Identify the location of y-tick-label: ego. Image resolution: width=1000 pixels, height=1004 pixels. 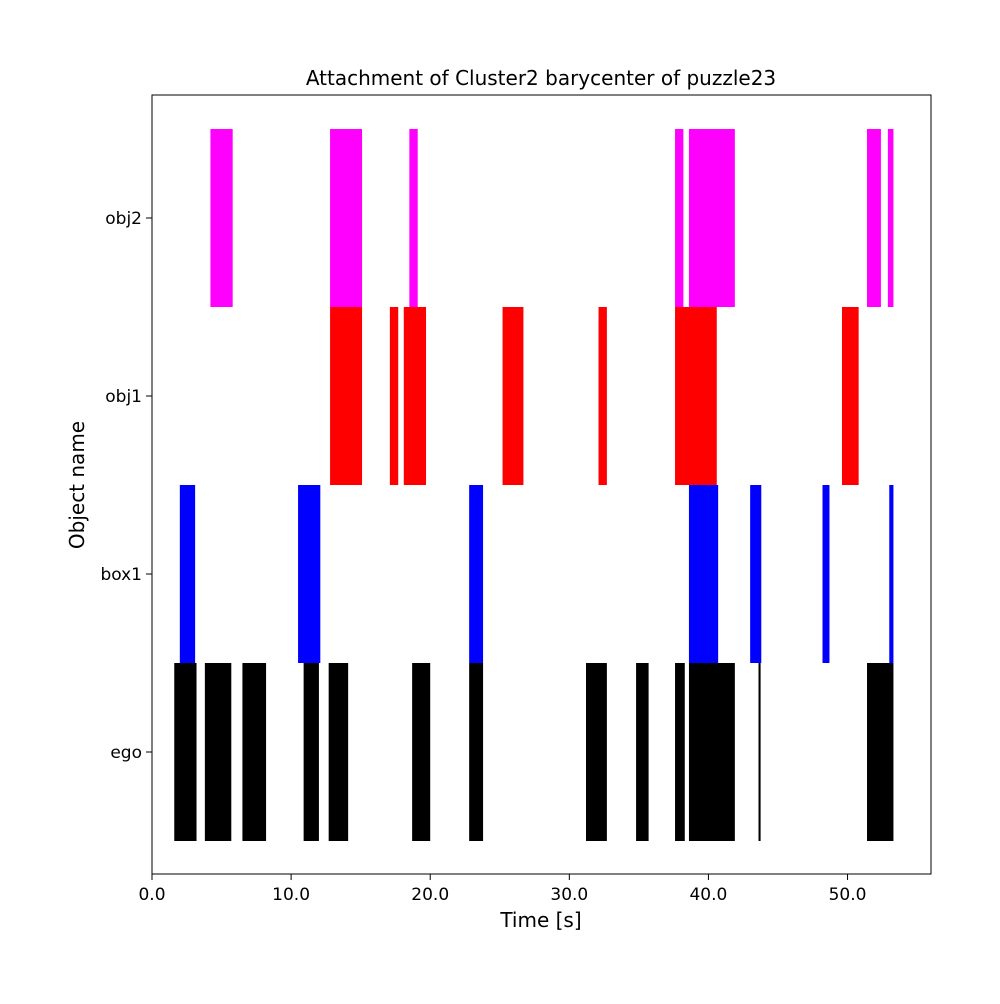
(126, 753).